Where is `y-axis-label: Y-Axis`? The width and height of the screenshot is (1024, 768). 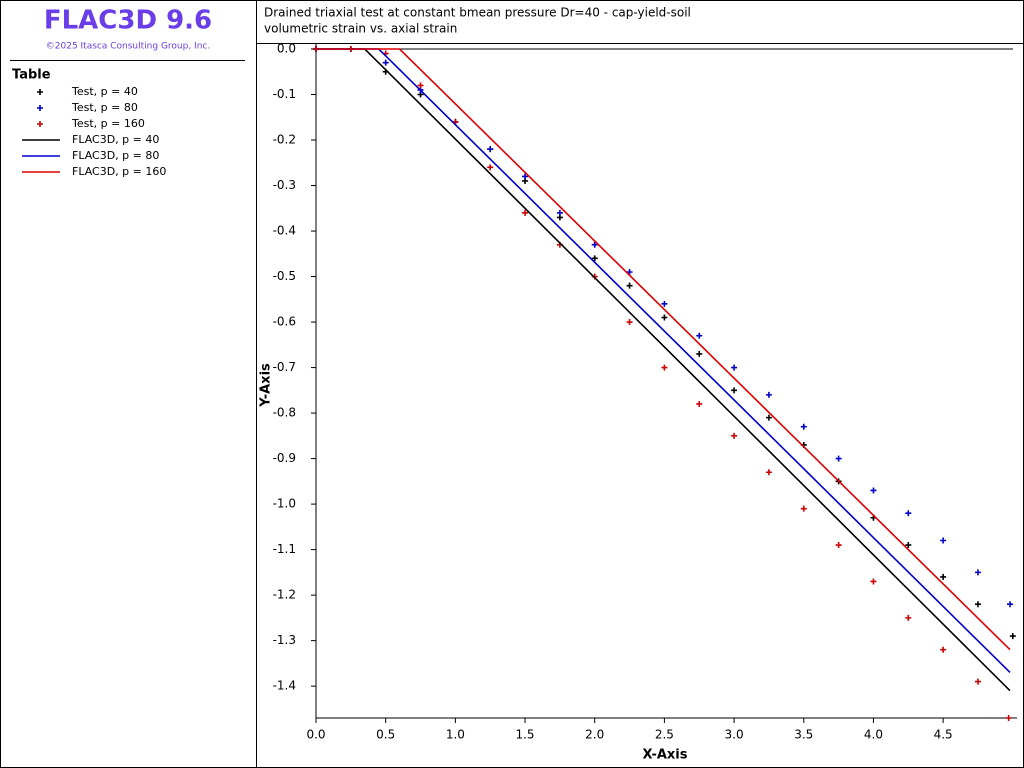
y-axis-label: Y-Axis is located at coordinates (266, 385).